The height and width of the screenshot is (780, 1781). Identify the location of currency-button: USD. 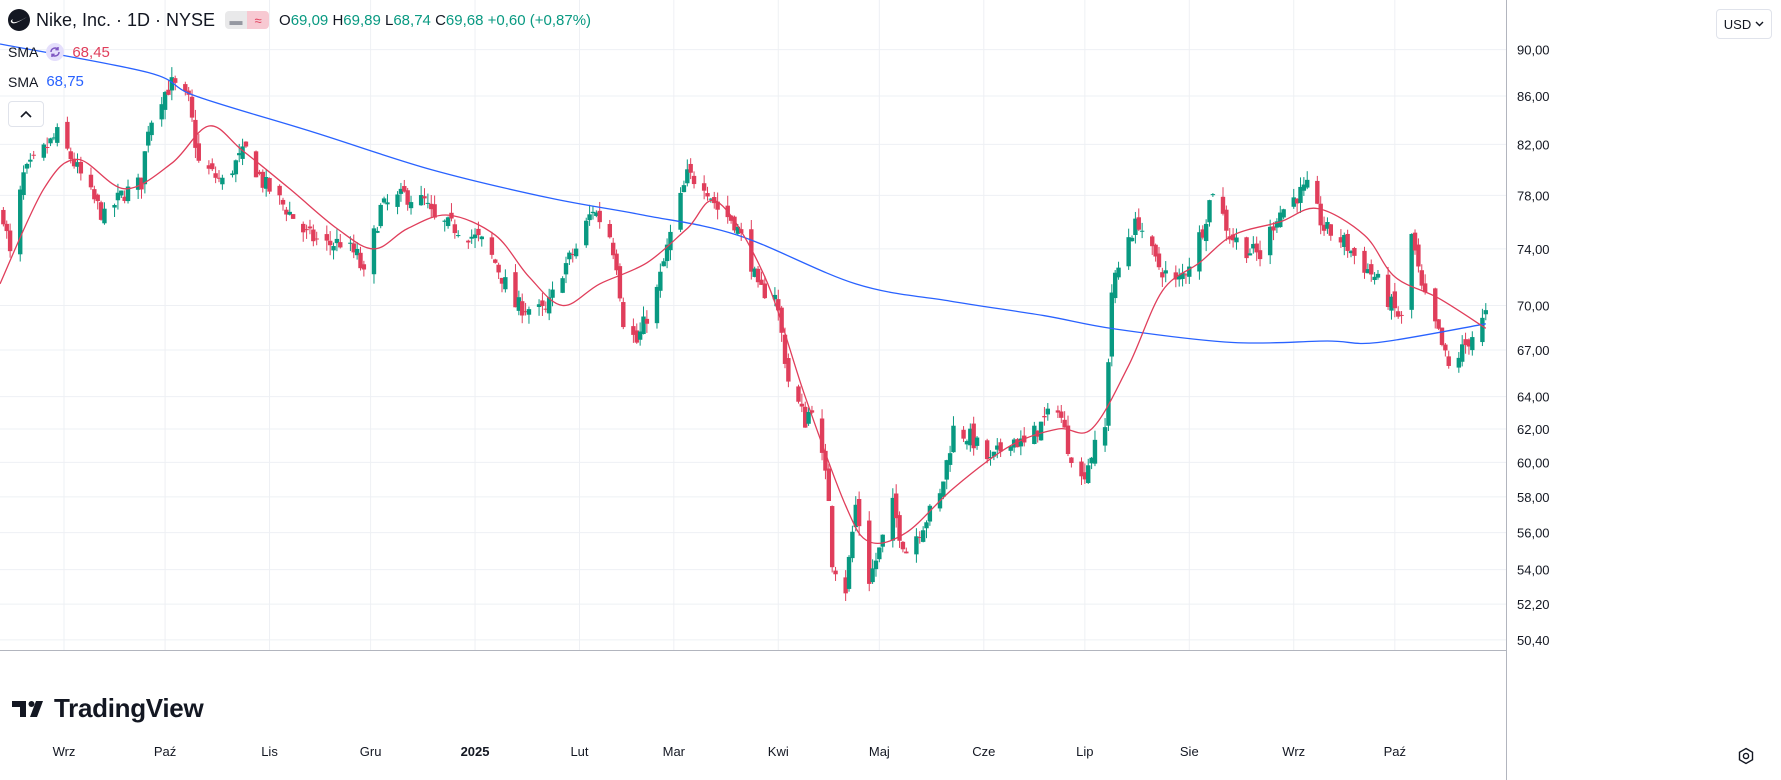
(1744, 24).